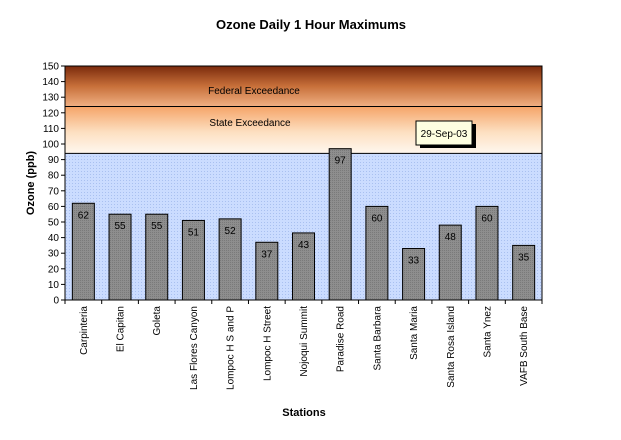 This screenshot has height=440, width=621. I want to click on bar-value-label: 33, so click(414, 261).